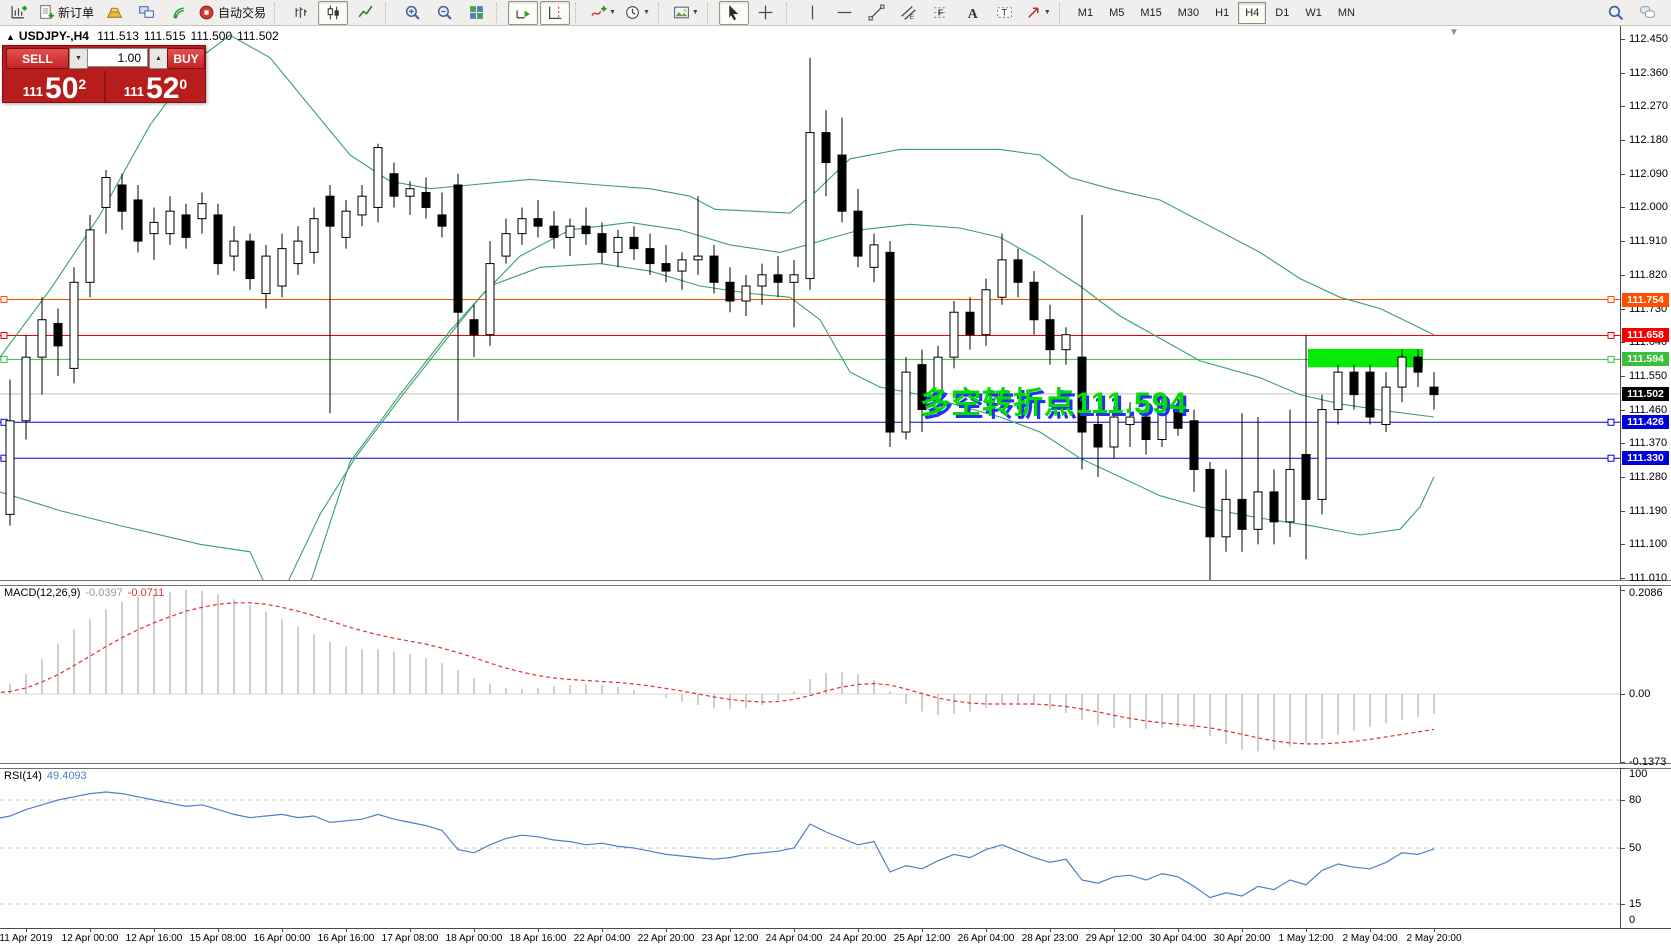 The image size is (1671, 950). I want to click on zoom-in-button, so click(412, 13).